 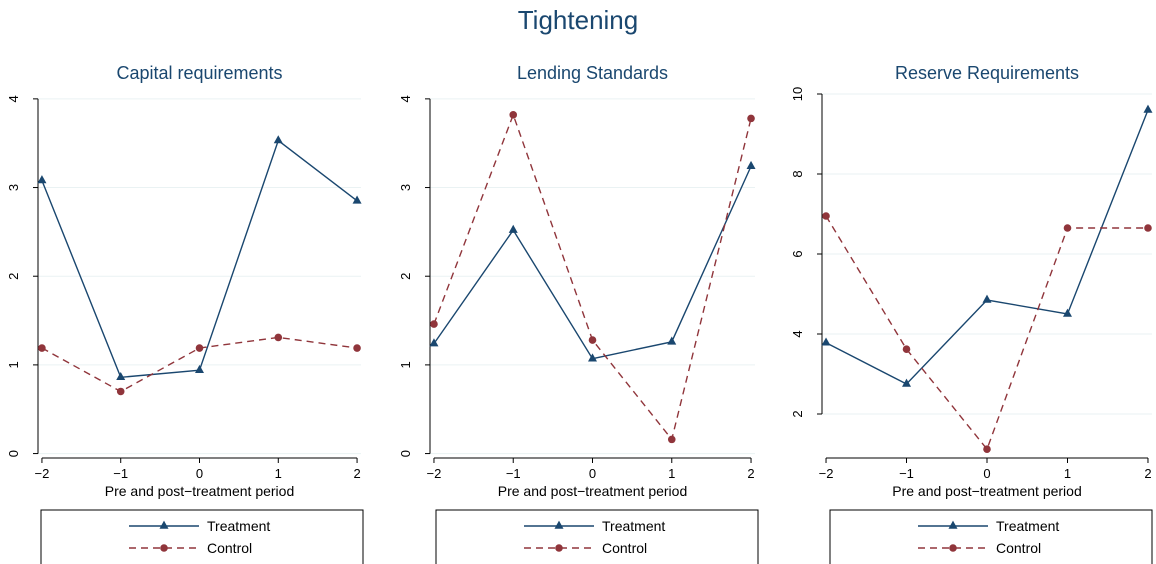 I want to click on y-tick-label: 6, so click(x=797, y=253).